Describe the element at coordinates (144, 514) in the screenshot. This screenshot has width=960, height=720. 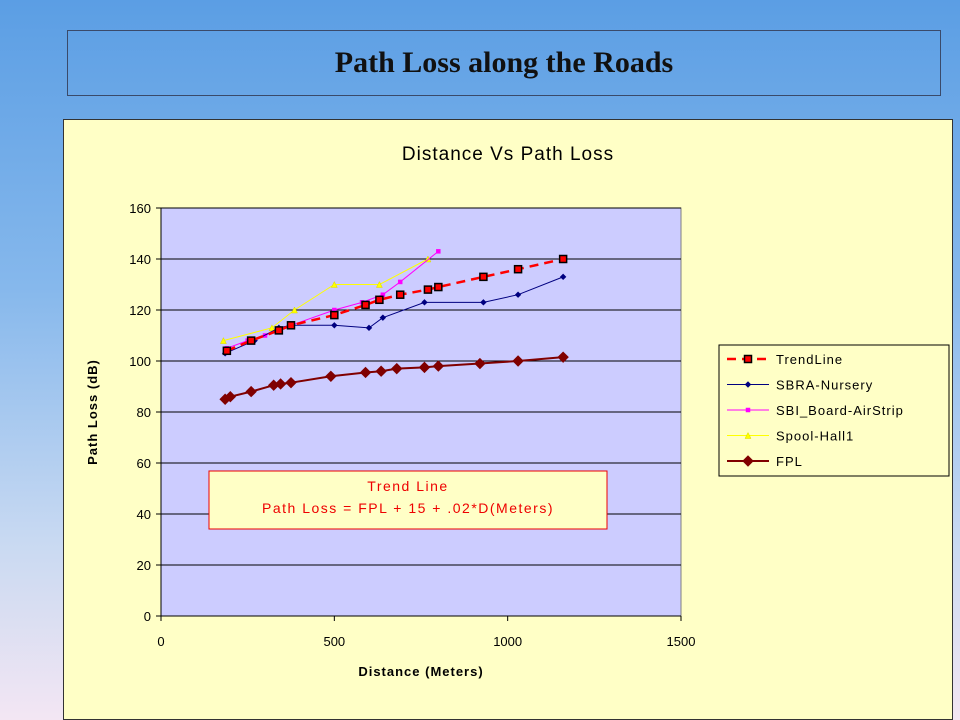
I see `y-tick-label: 40` at that location.